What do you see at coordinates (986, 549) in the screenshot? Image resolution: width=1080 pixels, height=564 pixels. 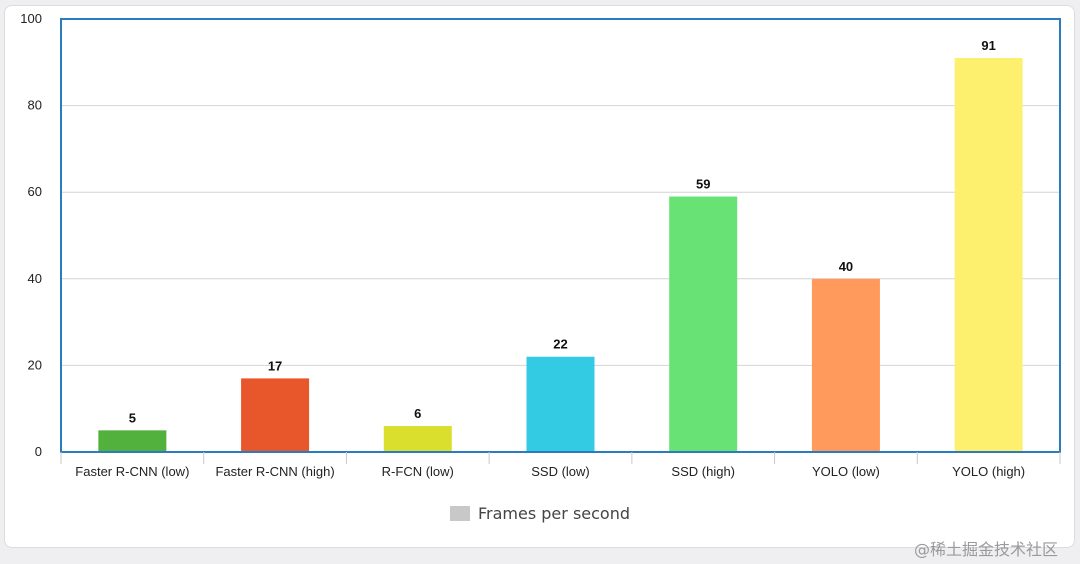 I see `watermark: @稀土掘金技术社区` at bounding box center [986, 549].